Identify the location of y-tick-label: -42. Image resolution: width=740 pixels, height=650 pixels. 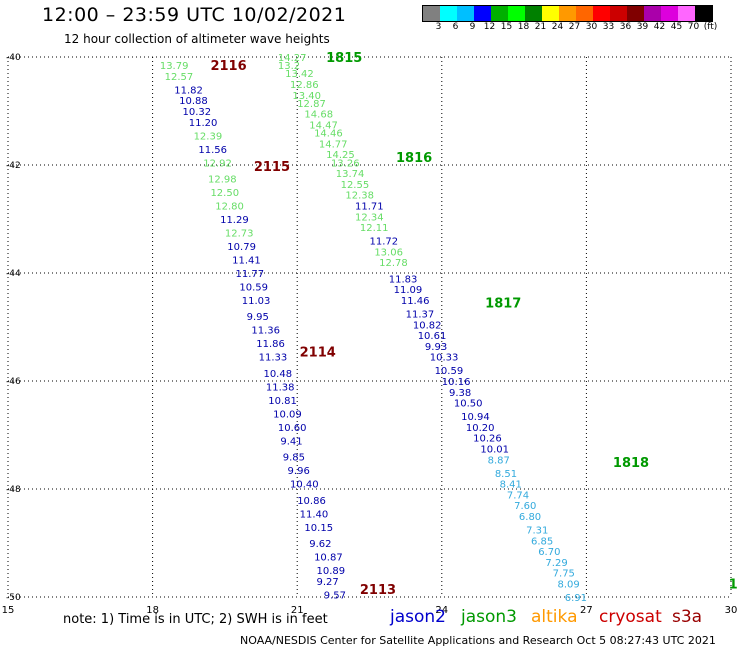
(13, 166).